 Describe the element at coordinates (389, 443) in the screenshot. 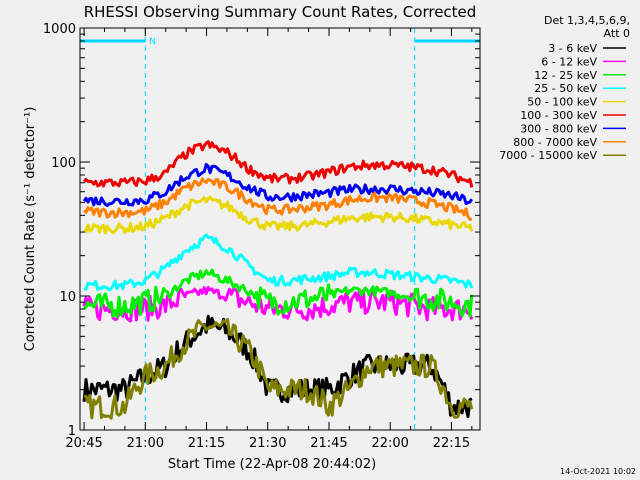

I see `x-tick-label: 22:00` at that location.